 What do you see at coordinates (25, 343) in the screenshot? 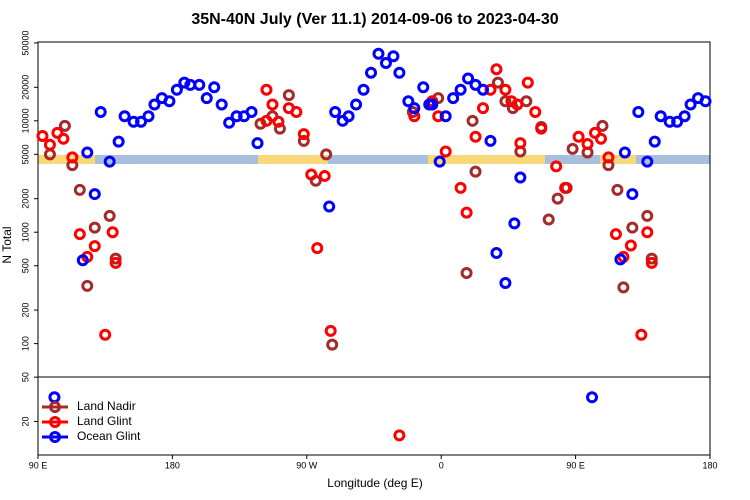
I see `y-tick-label: 100` at bounding box center [25, 343].